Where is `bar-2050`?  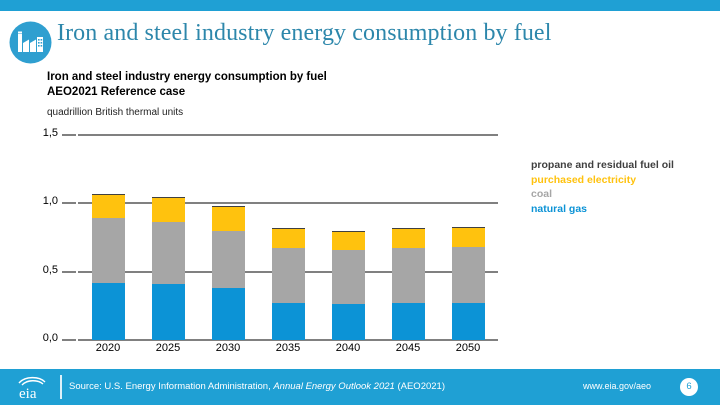 bar-2050 is located at coordinates (468, 237).